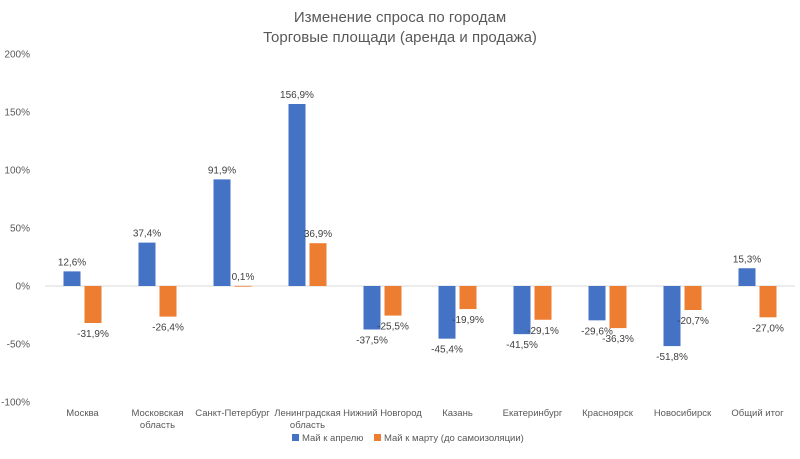 This screenshot has width=800, height=459. Describe the element at coordinates (377, 437) in the screenshot. I see `legend-may-vs-march-swatch` at that location.